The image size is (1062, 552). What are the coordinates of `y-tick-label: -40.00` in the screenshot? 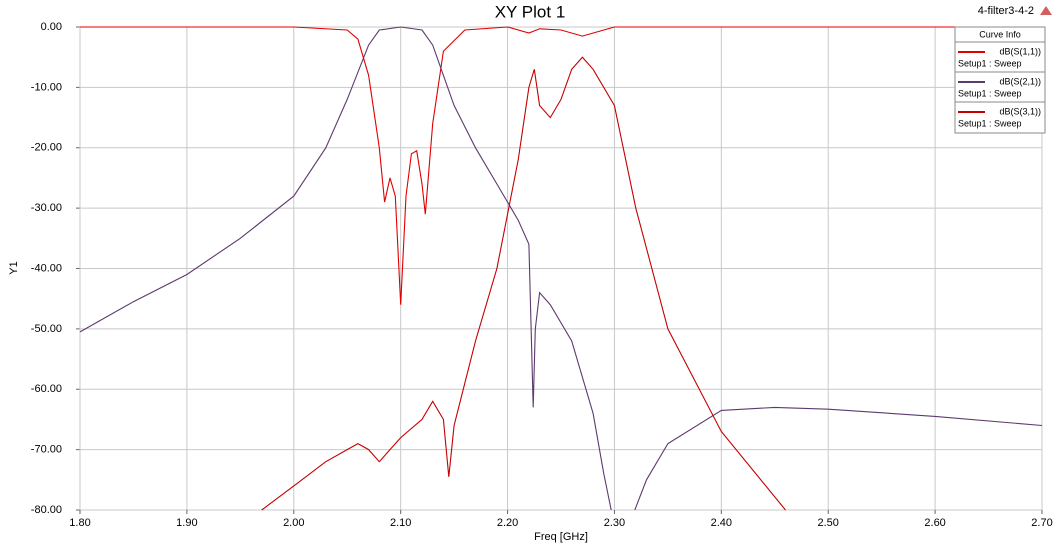 It's located at (46, 268).